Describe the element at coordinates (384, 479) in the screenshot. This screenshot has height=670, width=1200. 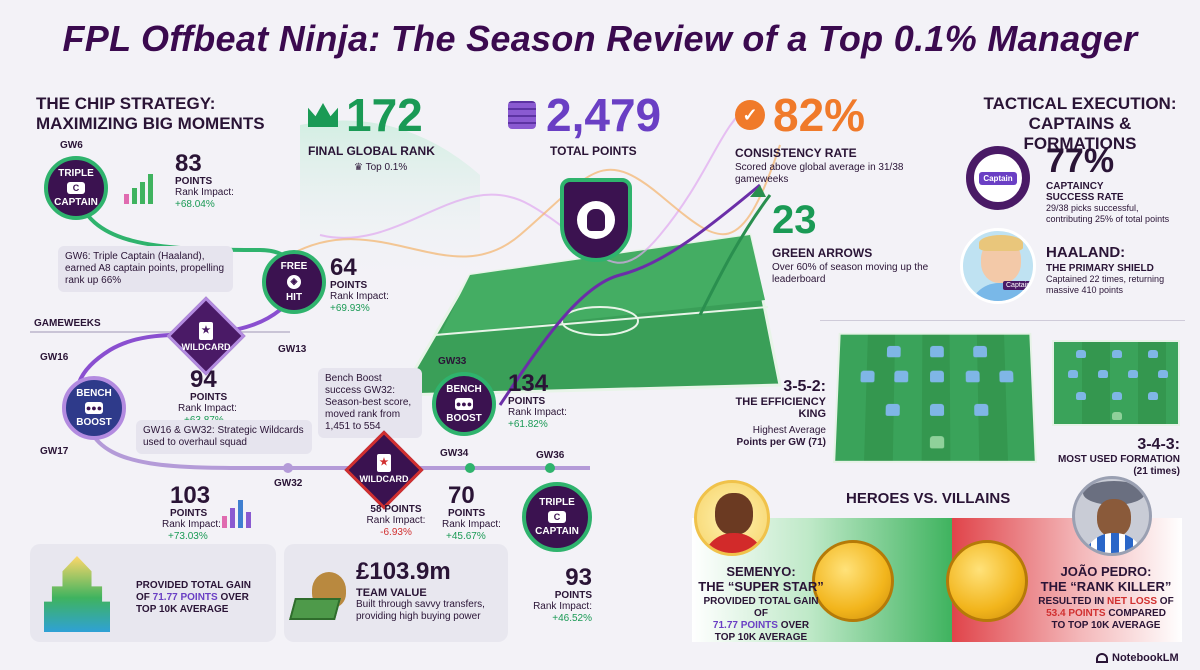
I see `wildcard-label-2: WILDCARD` at that location.